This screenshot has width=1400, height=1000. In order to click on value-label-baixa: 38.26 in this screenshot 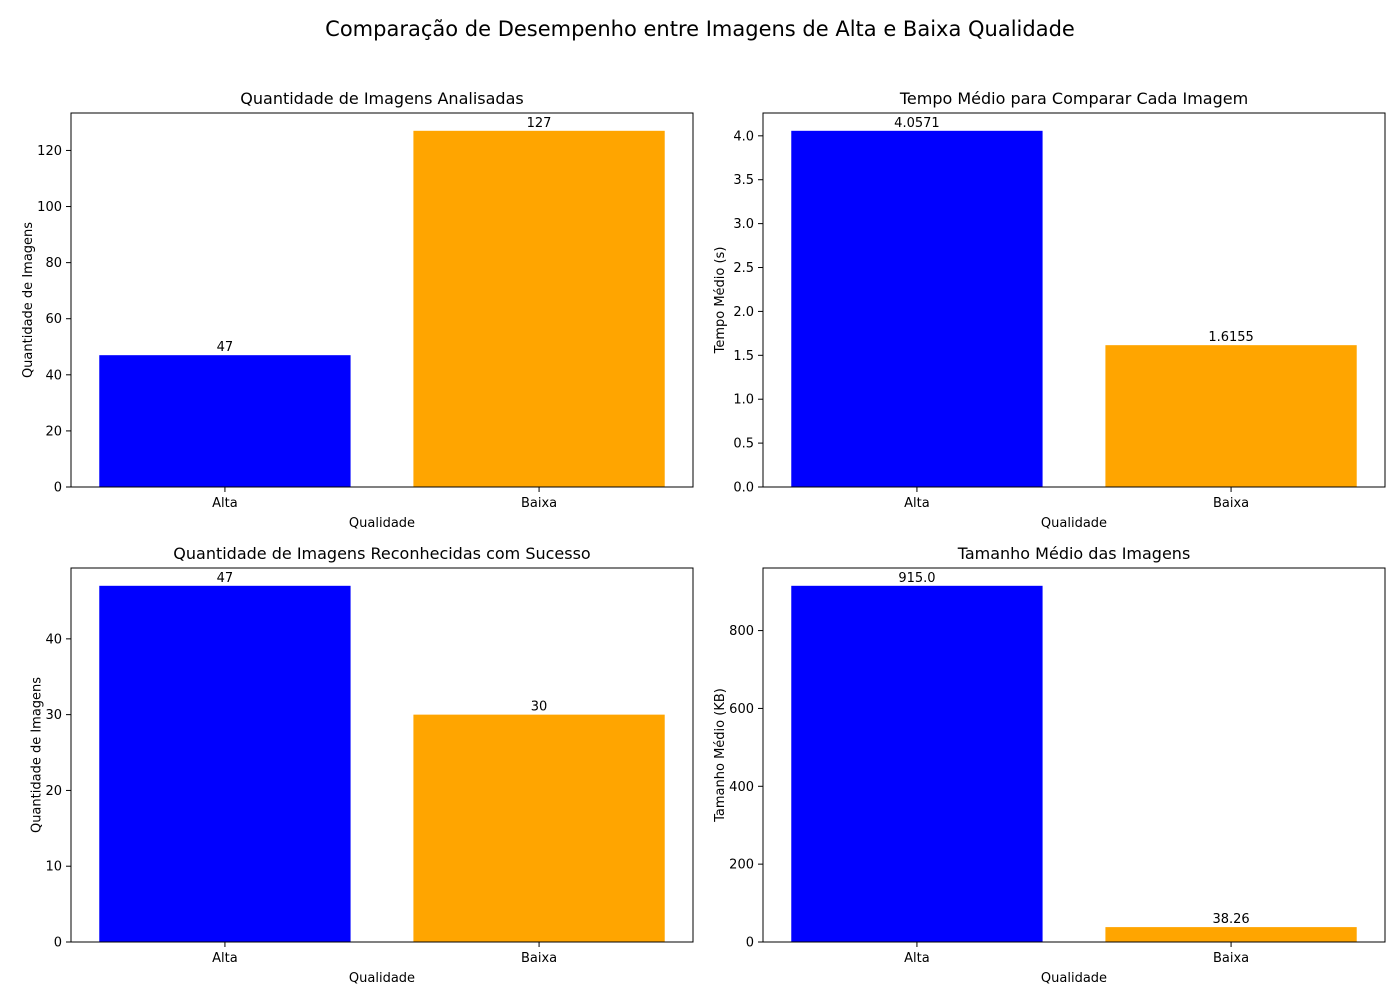, I will do `click(1230, 919)`.